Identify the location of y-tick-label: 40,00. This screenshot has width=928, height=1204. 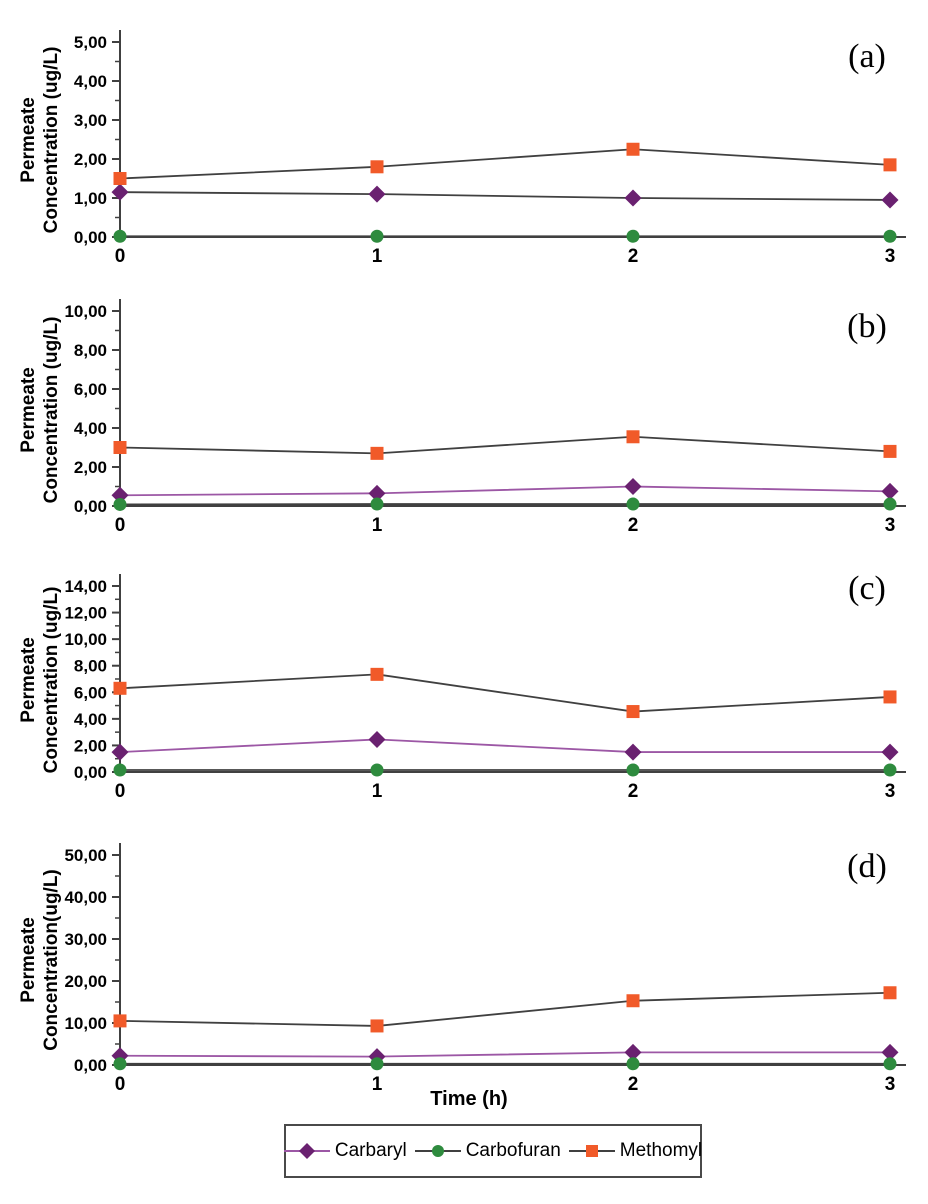
(85, 897).